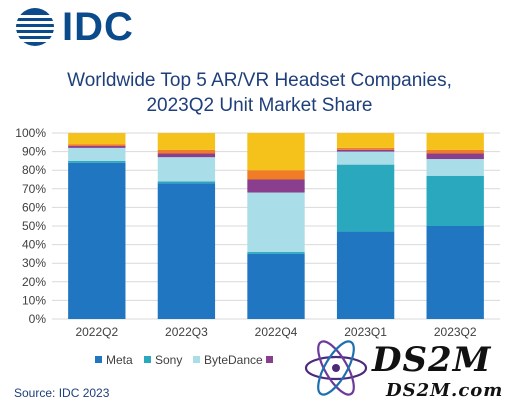 The image size is (519, 411). Describe the element at coordinates (168, 360) in the screenshot. I see `legend-label: Sony` at that location.